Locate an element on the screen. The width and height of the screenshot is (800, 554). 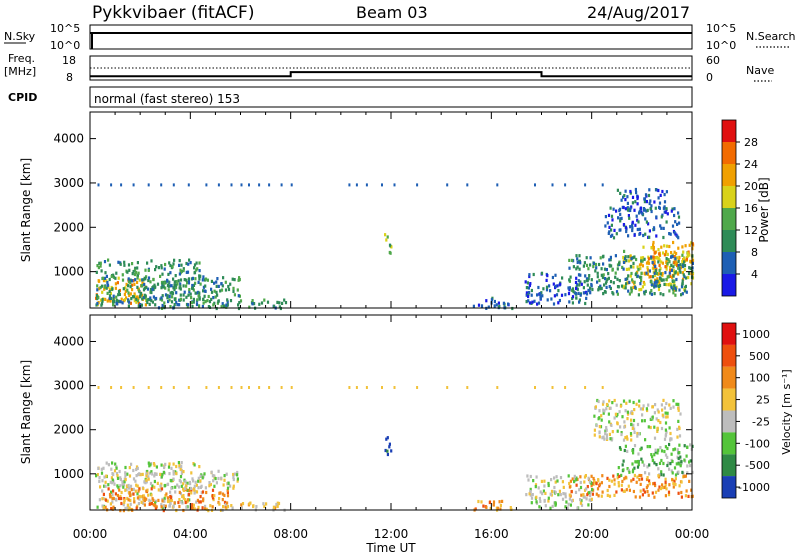
nsearch-tick-bottom: 10^0 is located at coordinates (721, 45).